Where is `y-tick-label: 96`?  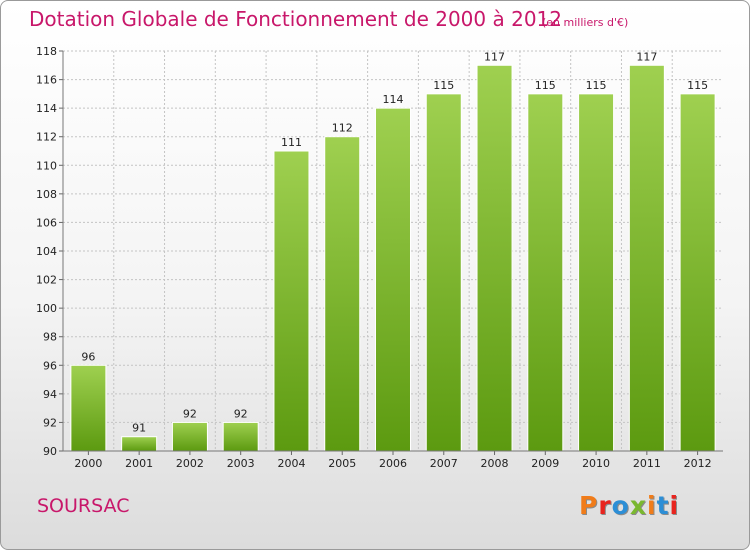
y-tick-label: 96 is located at coordinates (50, 365).